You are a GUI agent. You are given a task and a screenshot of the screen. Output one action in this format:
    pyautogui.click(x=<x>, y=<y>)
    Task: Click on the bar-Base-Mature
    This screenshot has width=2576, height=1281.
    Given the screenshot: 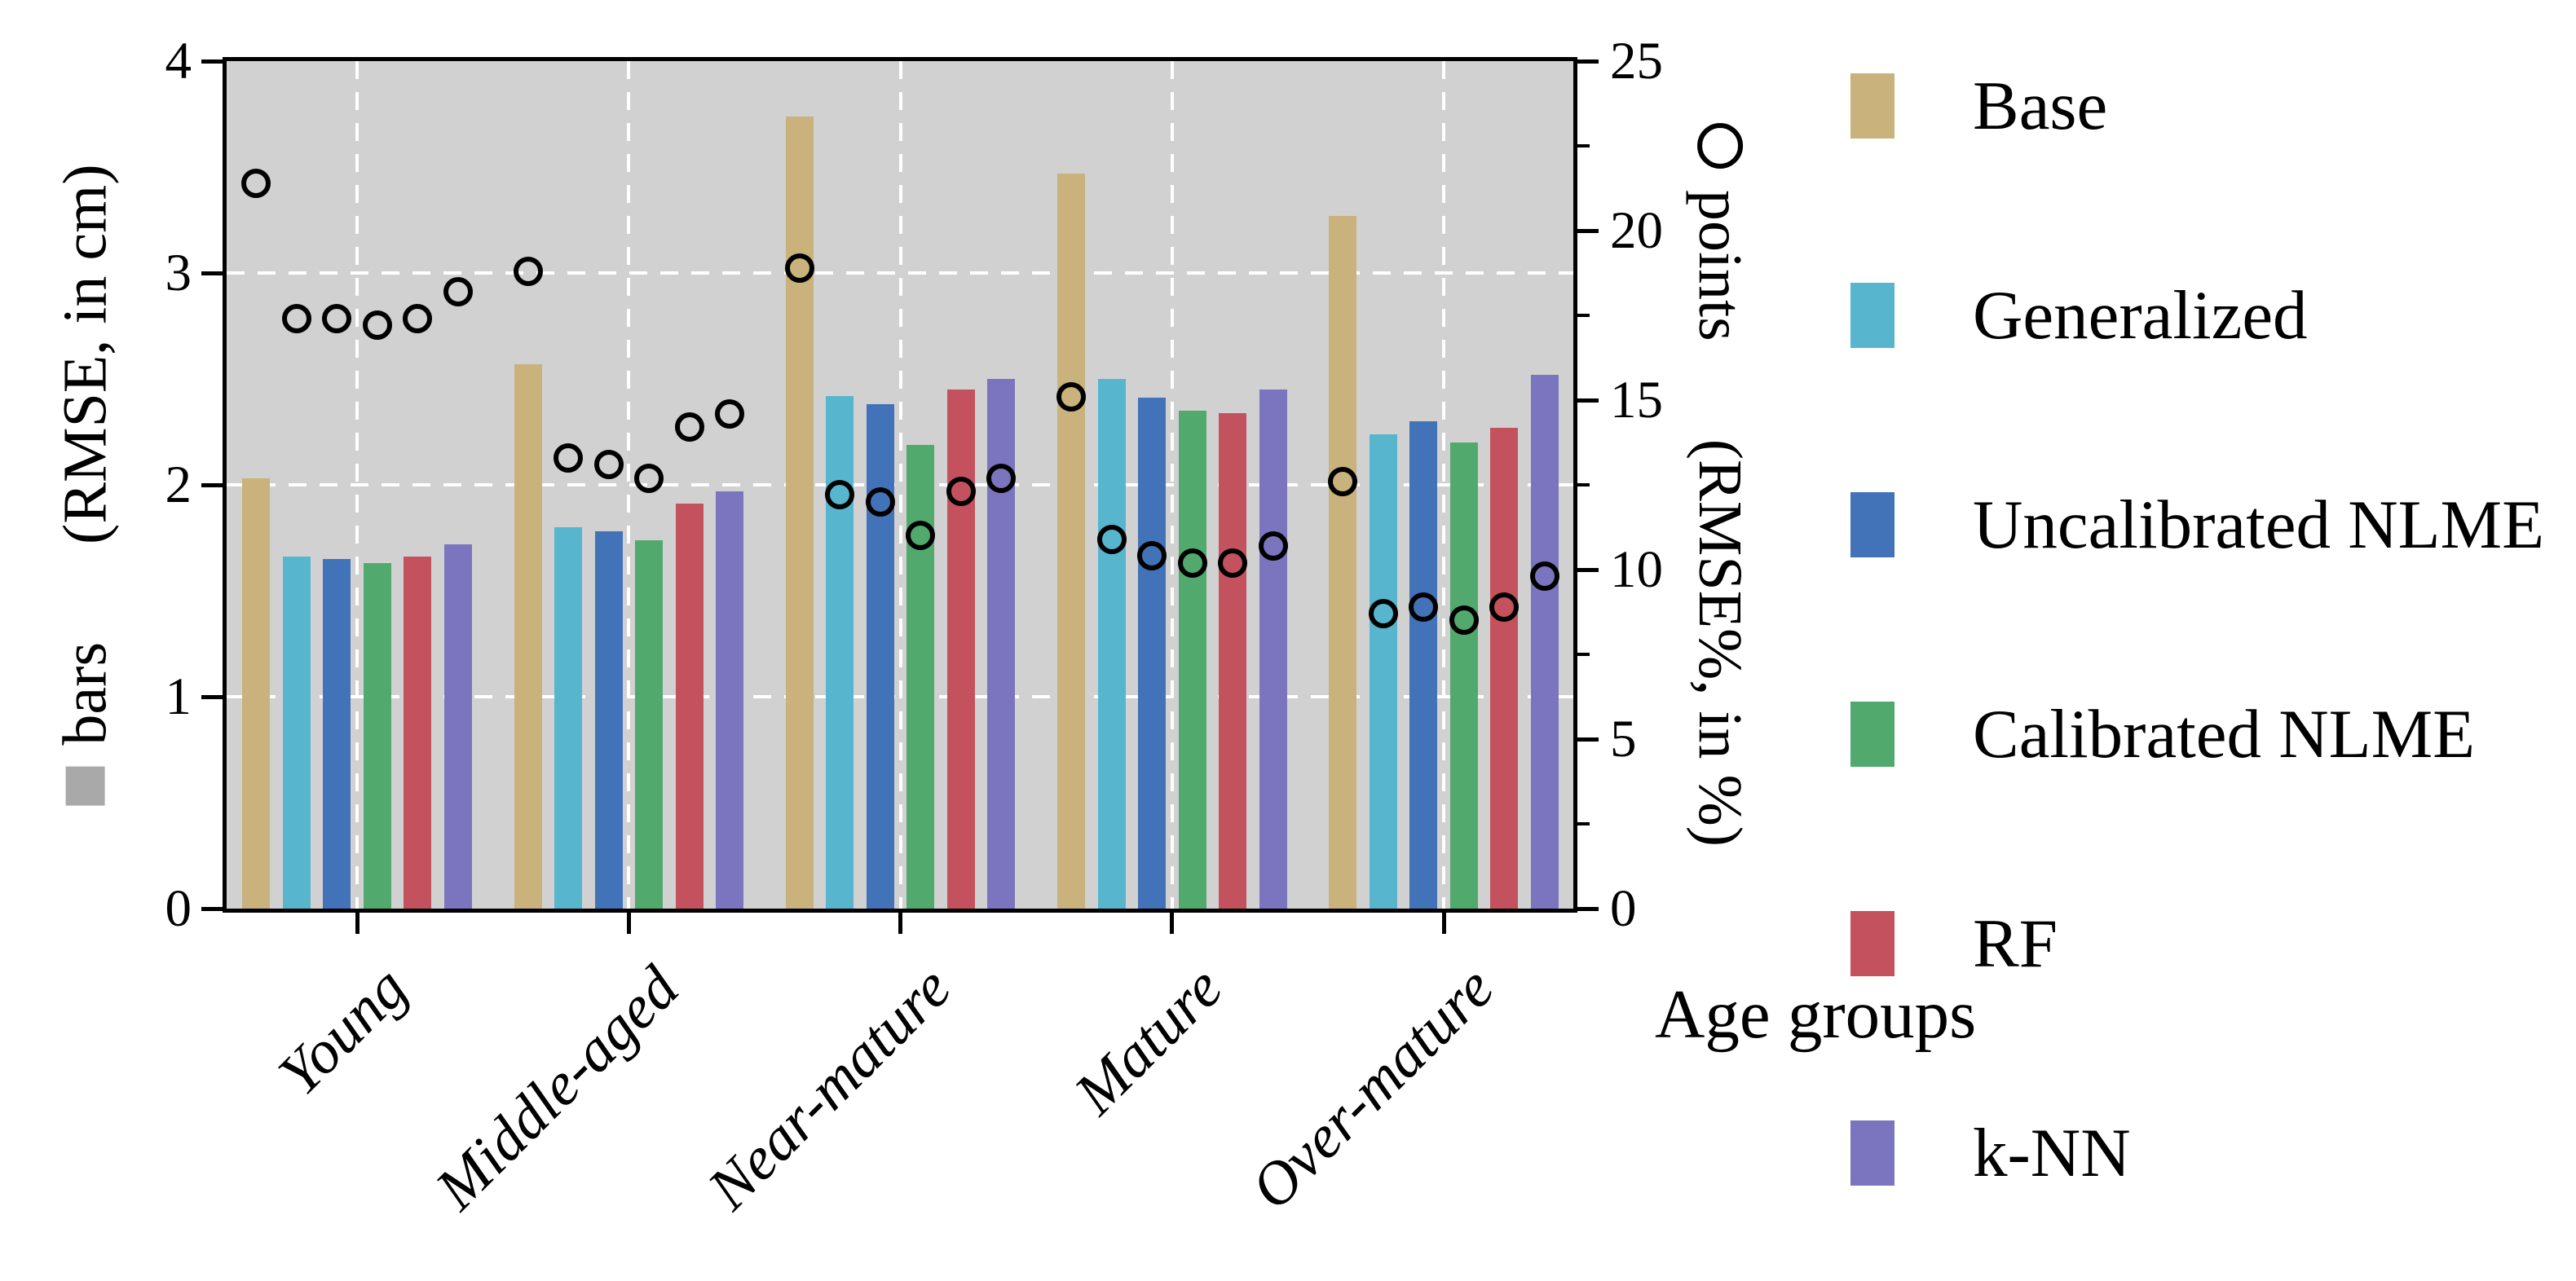 What is the action you would take?
    pyautogui.click(x=1071, y=541)
    